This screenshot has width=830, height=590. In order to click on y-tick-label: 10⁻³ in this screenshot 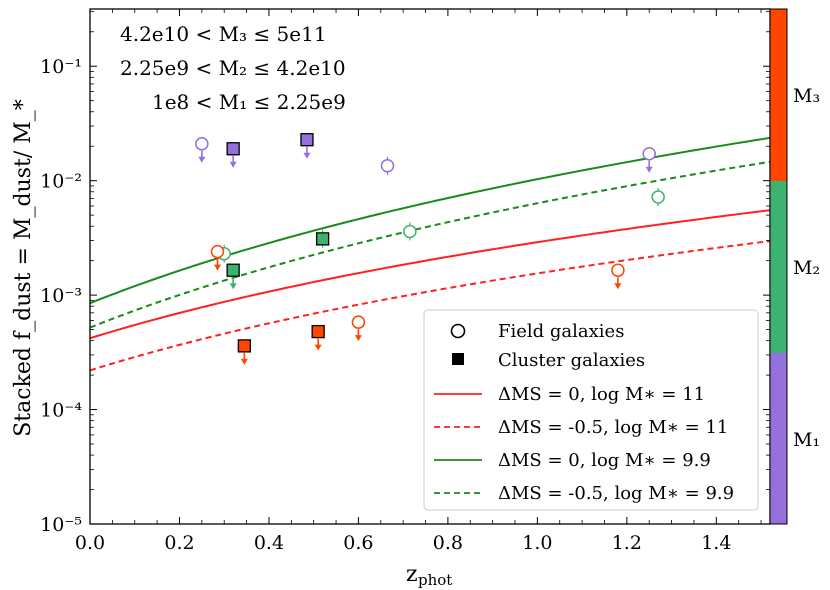, I will do `click(61, 296)`.